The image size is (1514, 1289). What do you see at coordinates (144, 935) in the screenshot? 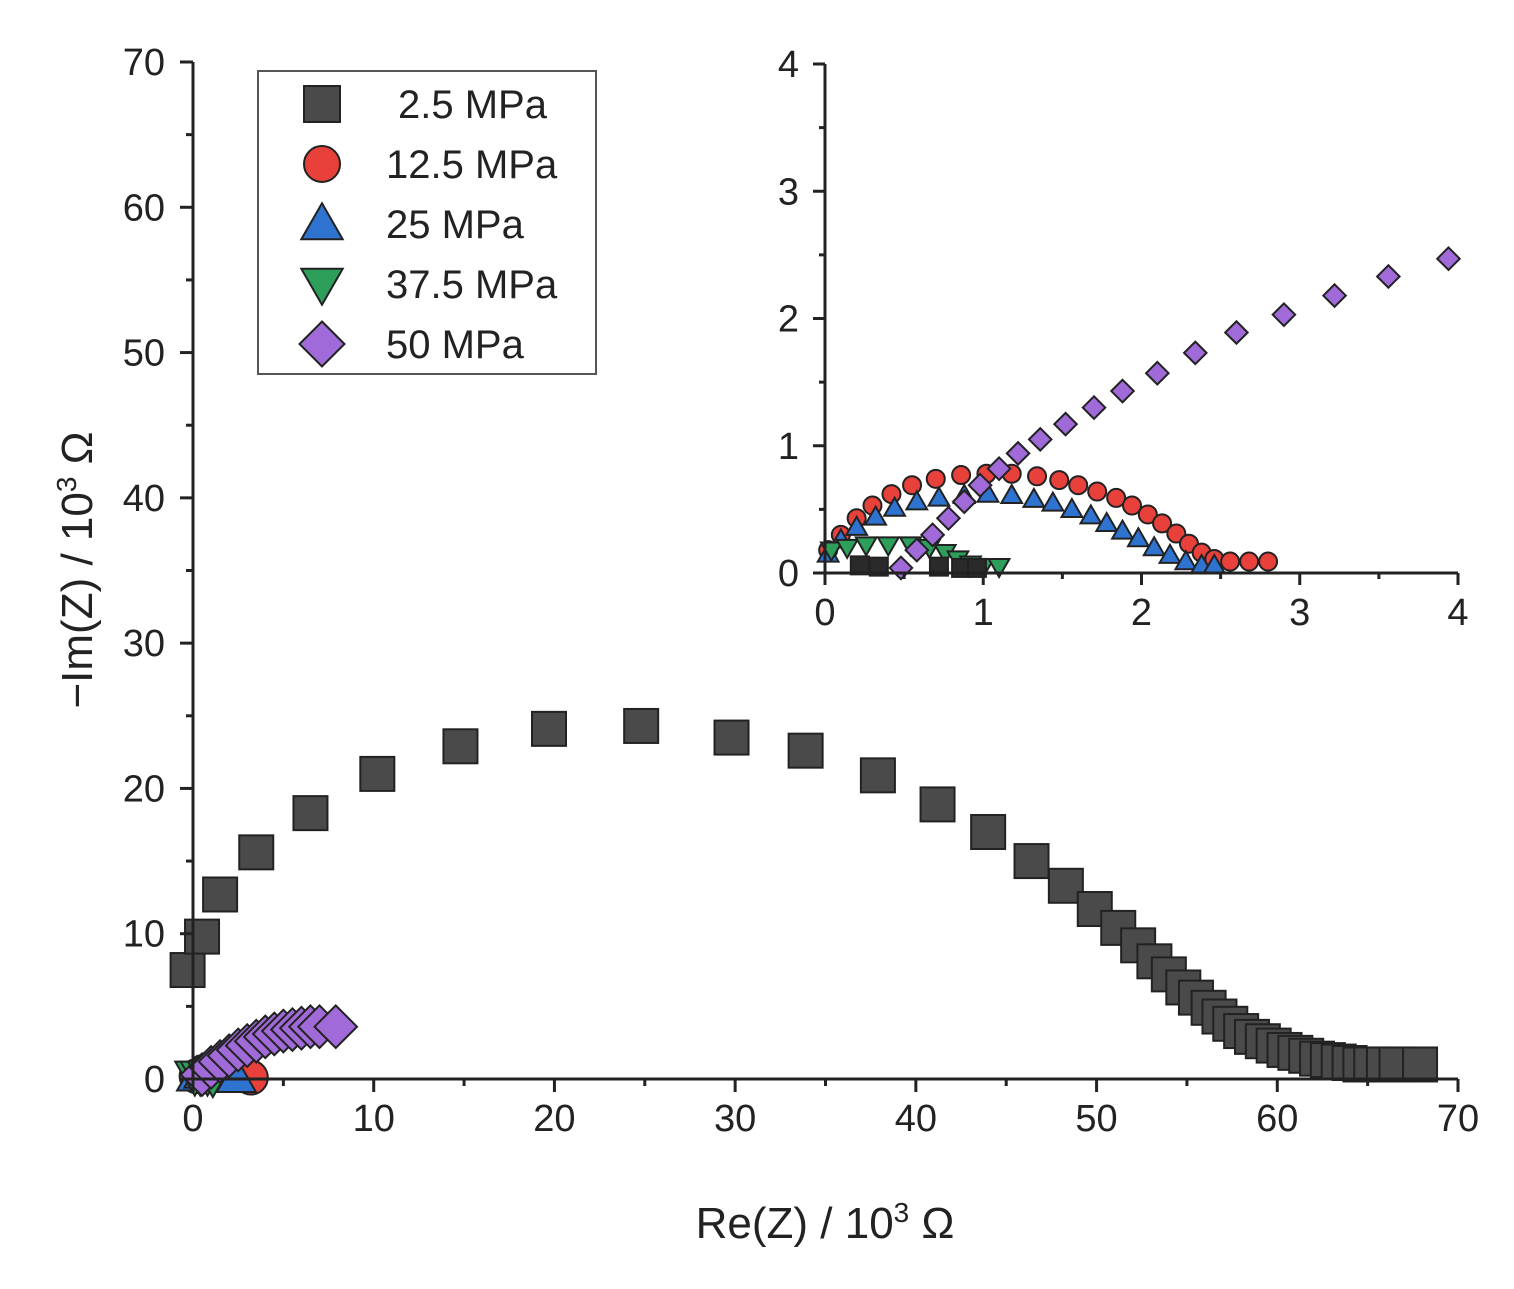
I see `main-y-tick-label: 10` at bounding box center [144, 935].